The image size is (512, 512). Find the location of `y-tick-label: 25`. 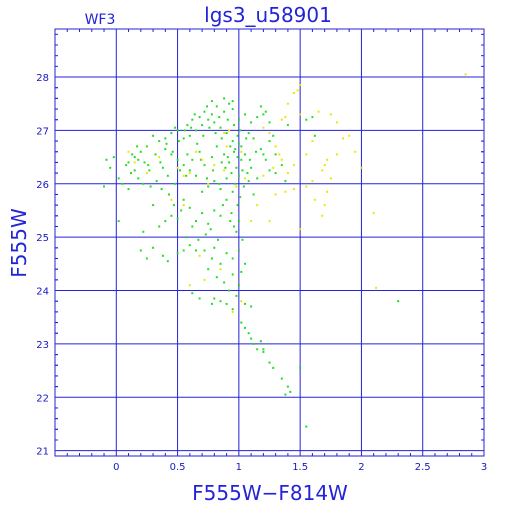

y-tick-label: 25 is located at coordinates (42, 238).